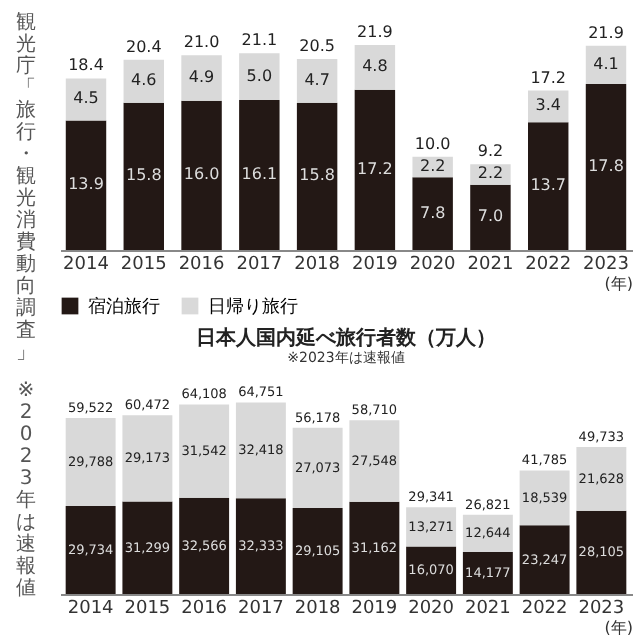 The image size is (640, 640). I want to click on legend-label: 日帰り旅行, so click(253, 307).